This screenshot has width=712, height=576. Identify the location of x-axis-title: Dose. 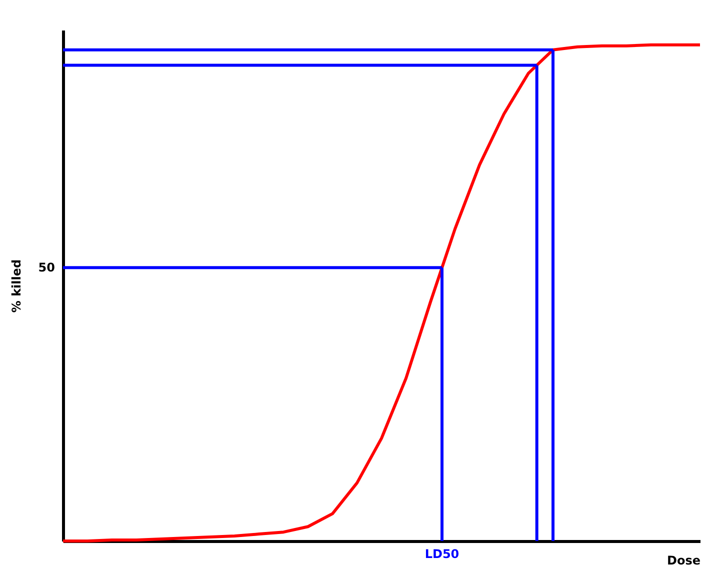
(683, 561).